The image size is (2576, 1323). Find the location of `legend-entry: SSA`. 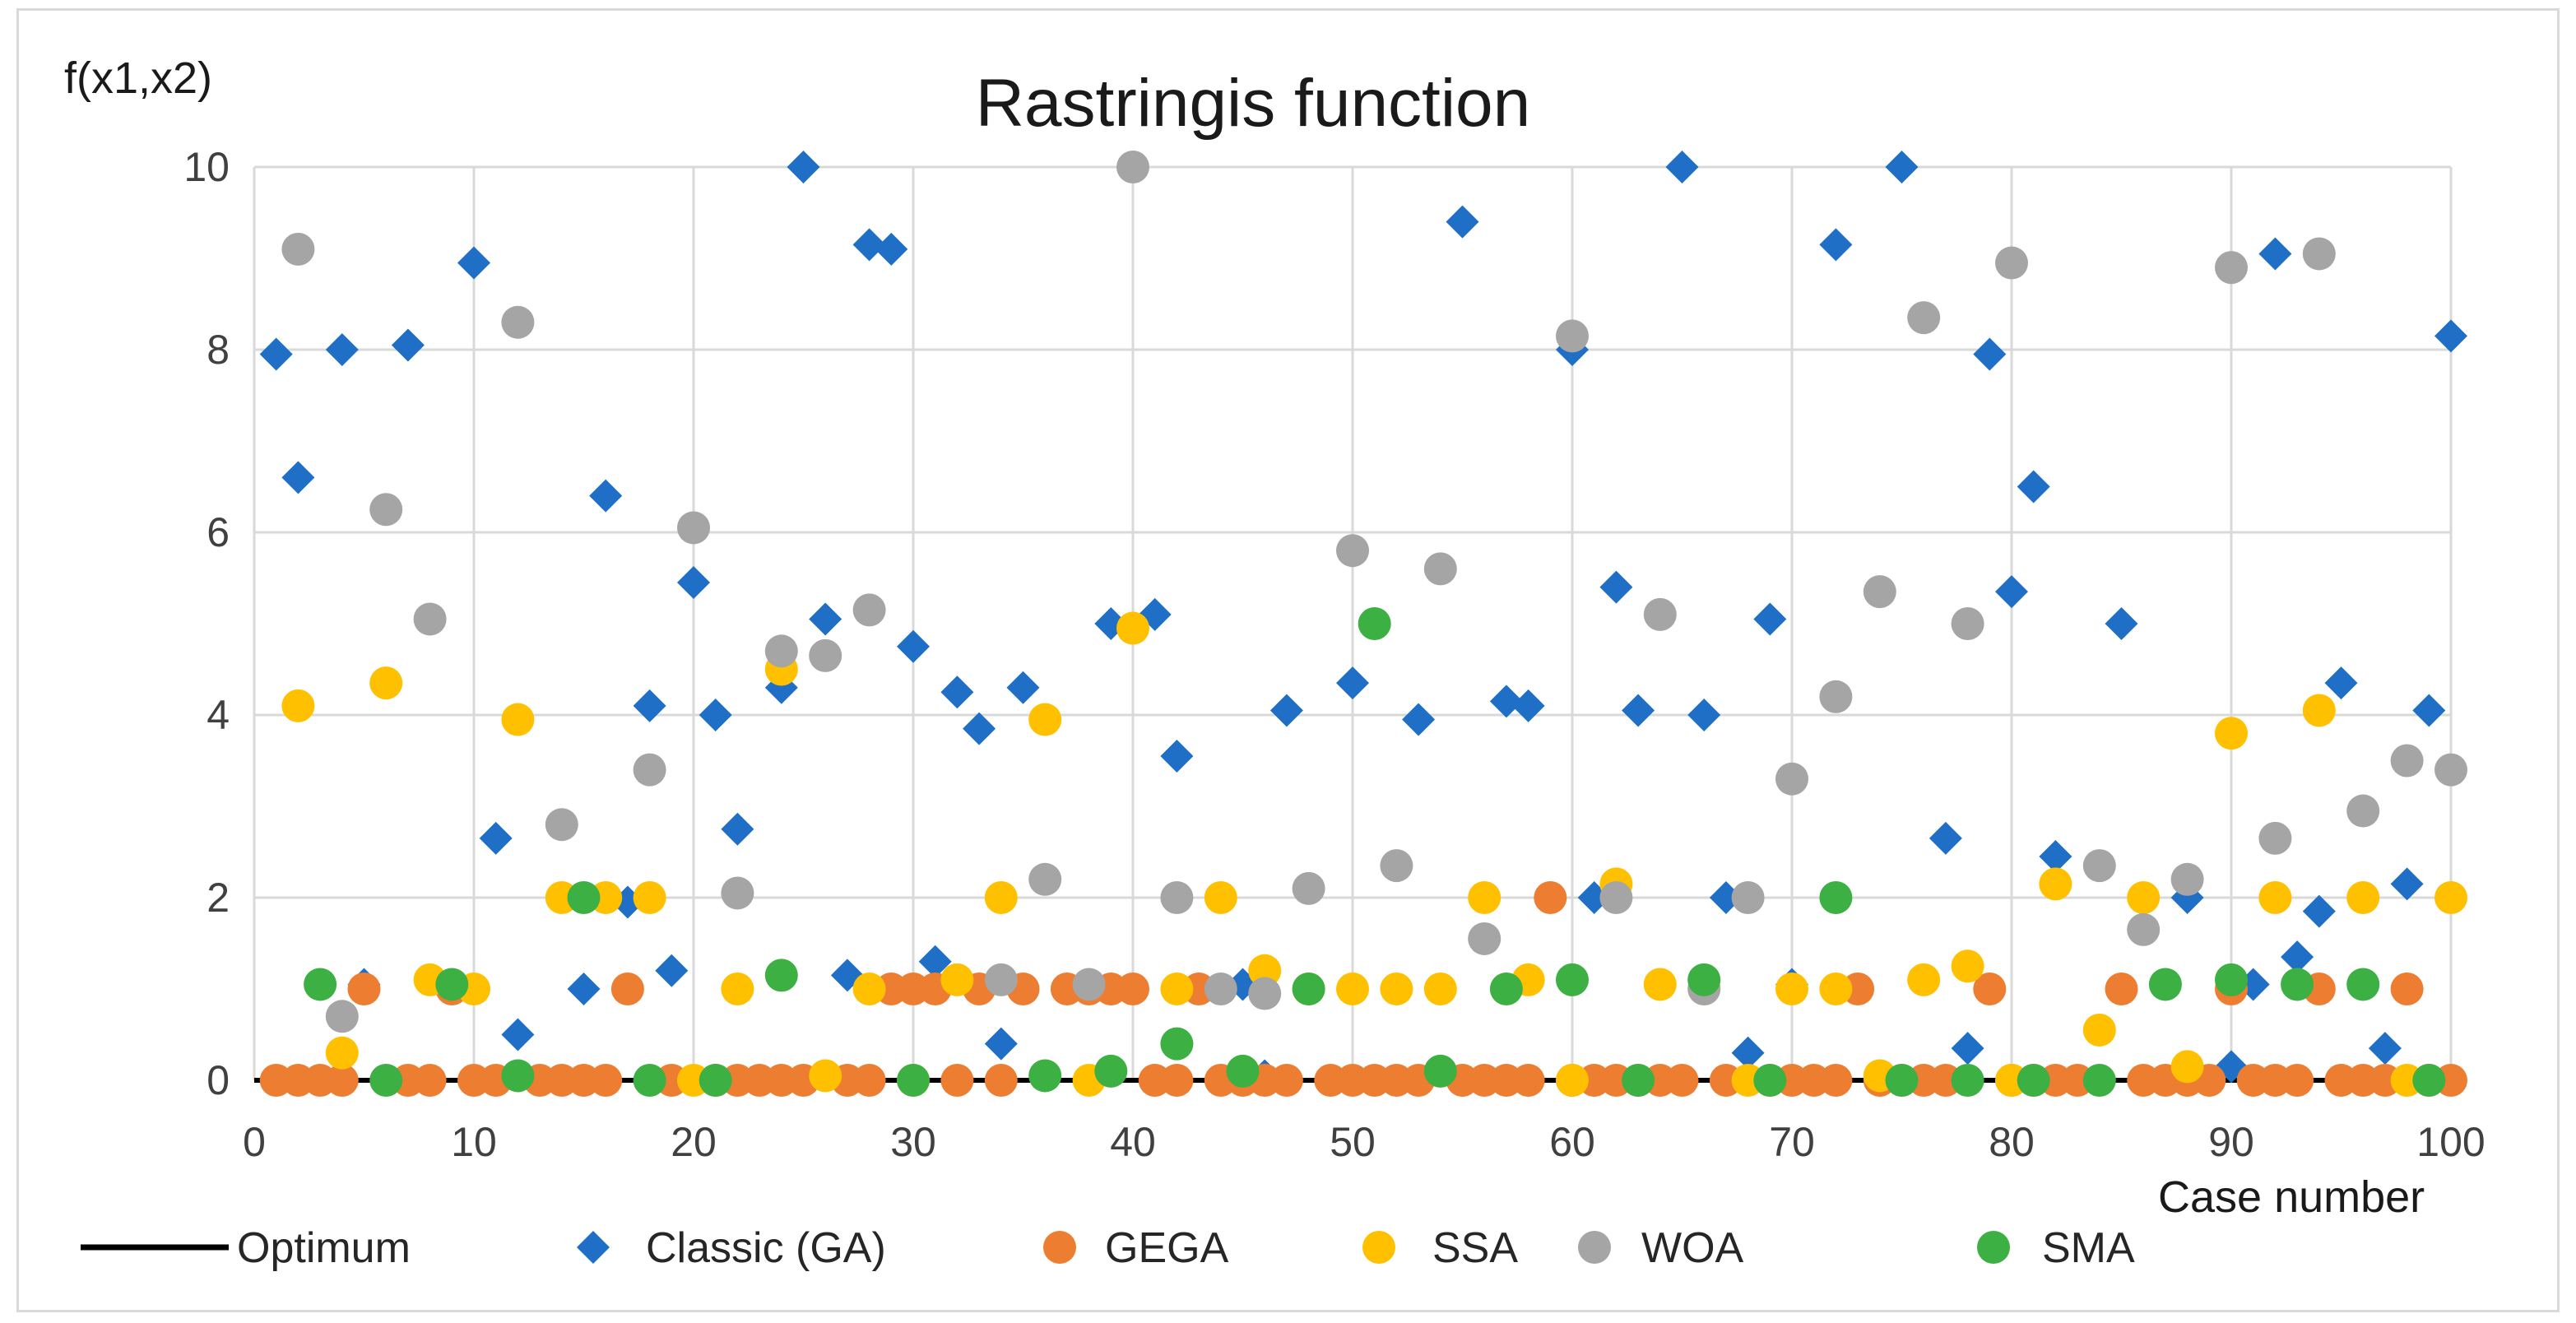

legend-entry: SSA is located at coordinates (1440, 1248).